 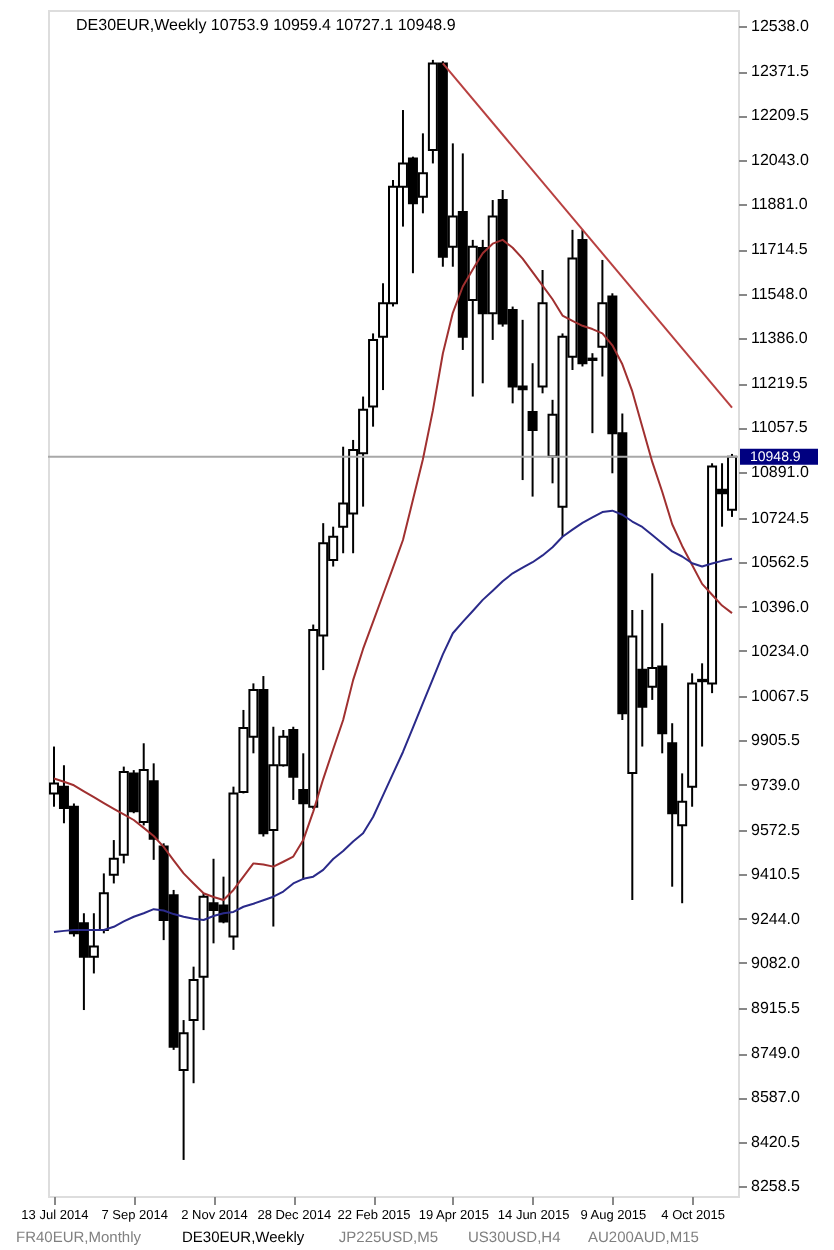 I want to click on y-tick-label: 8420.5, so click(x=776, y=1142).